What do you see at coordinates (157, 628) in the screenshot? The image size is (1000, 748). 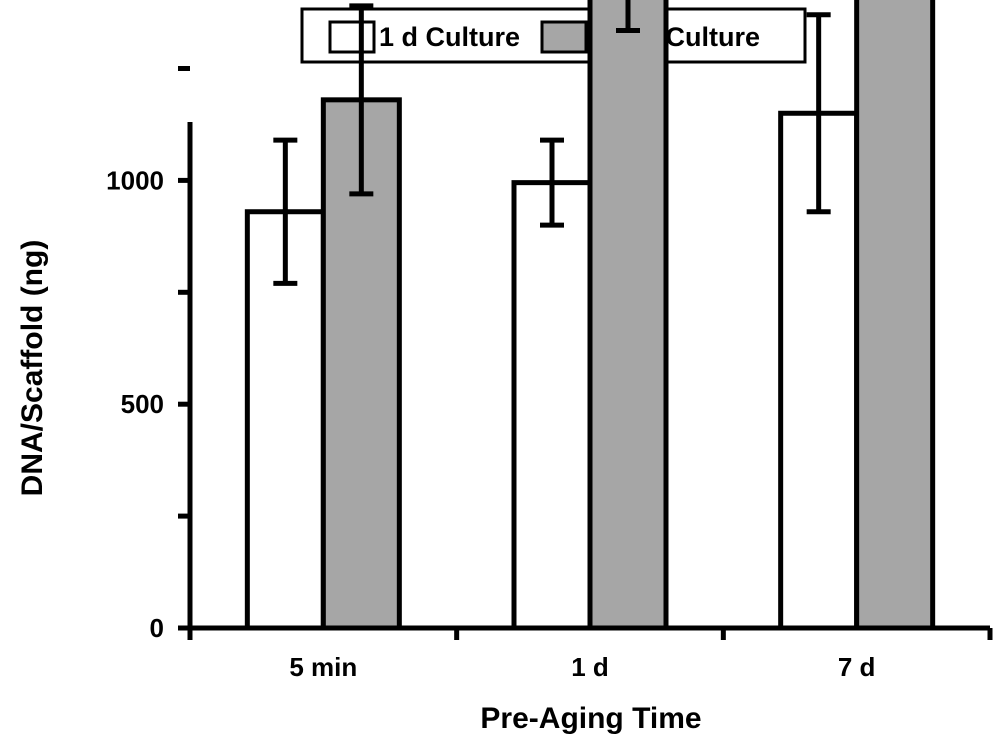 I see `y-tick-label: 0` at bounding box center [157, 628].